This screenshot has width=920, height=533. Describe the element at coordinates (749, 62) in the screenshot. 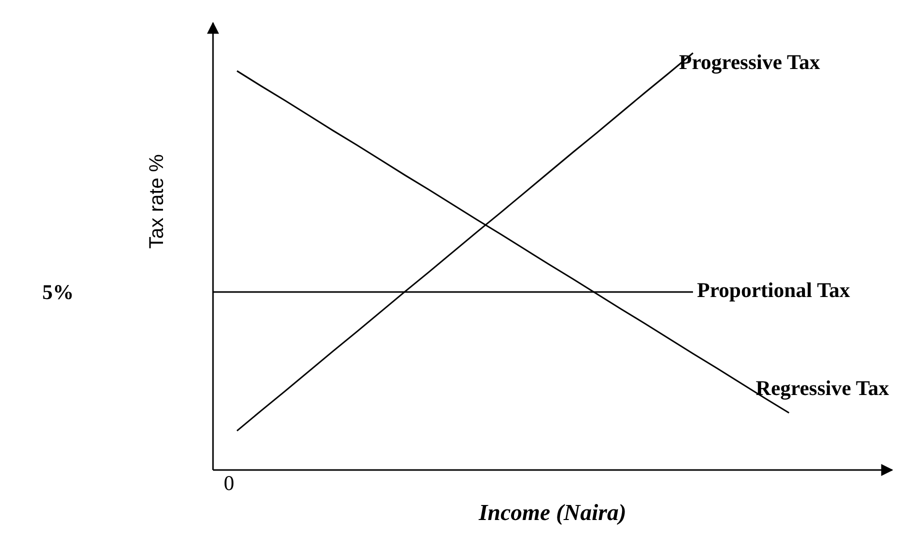

I see `series-label: Progressive Tax` at that location.